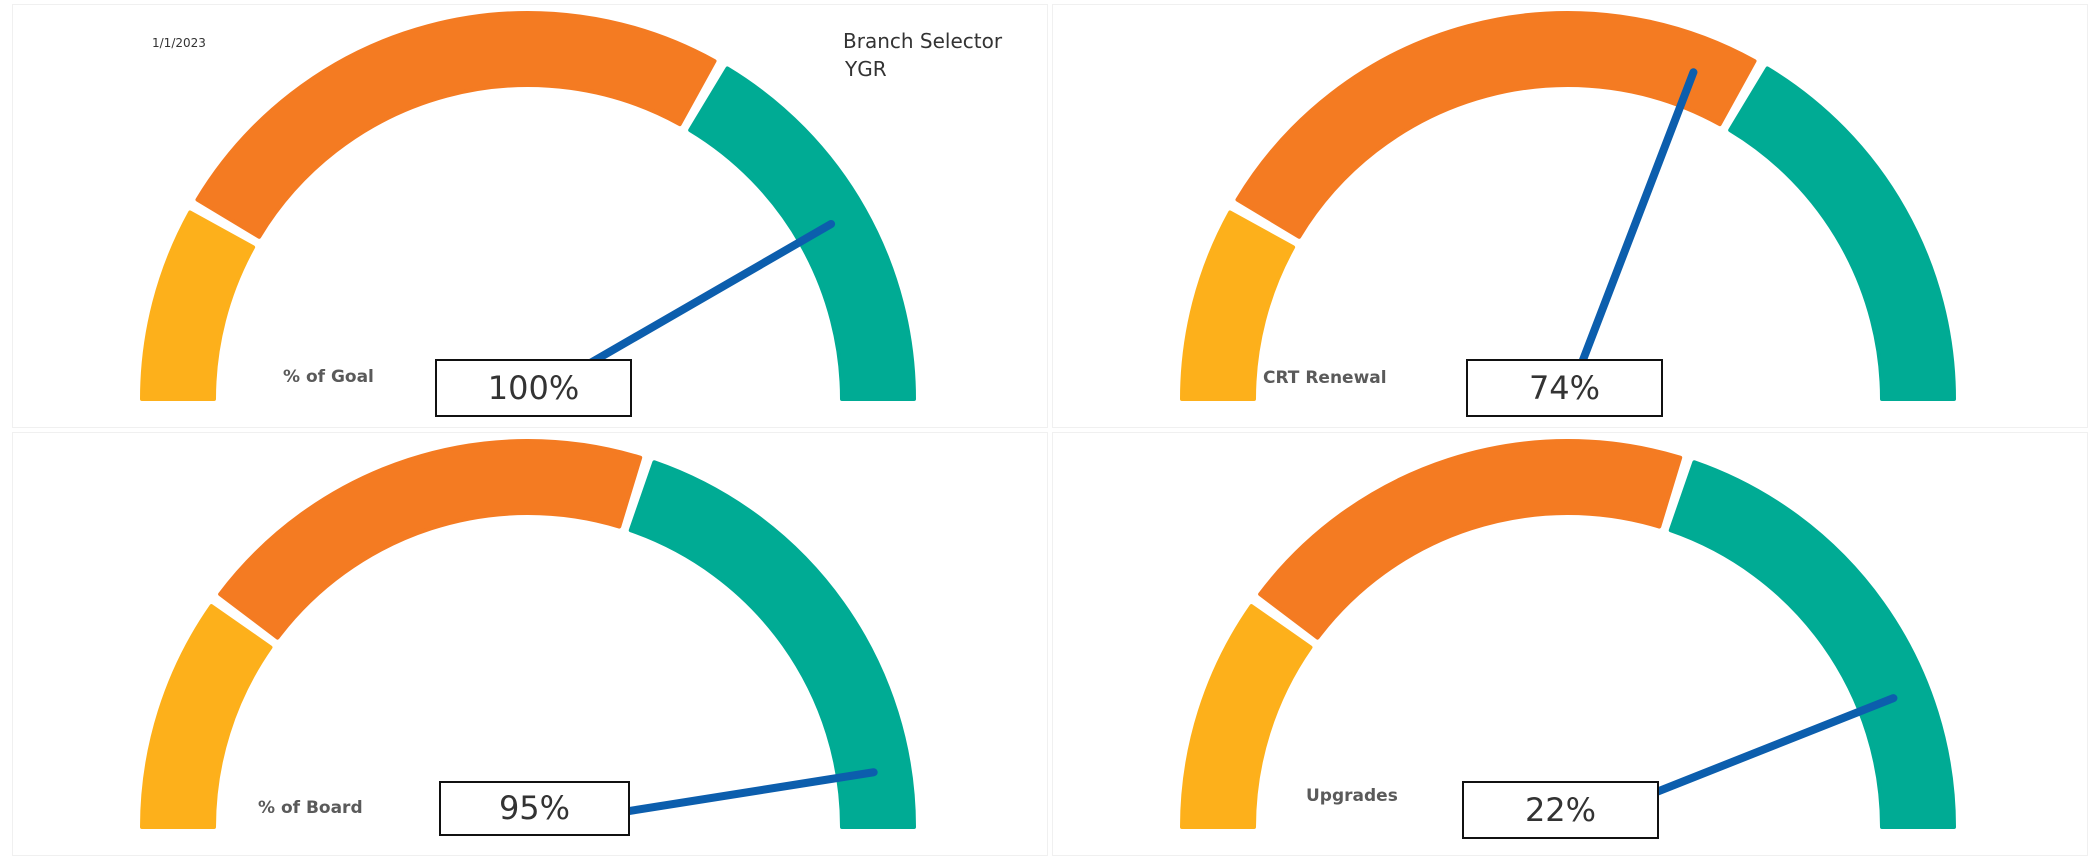 The width and height of the screenshot is (2090, 864). Describe the element at coordinates (1325, 378) in the screenshot. I see `gauge-label-crt-renewal: CRT Renewal` at that location.